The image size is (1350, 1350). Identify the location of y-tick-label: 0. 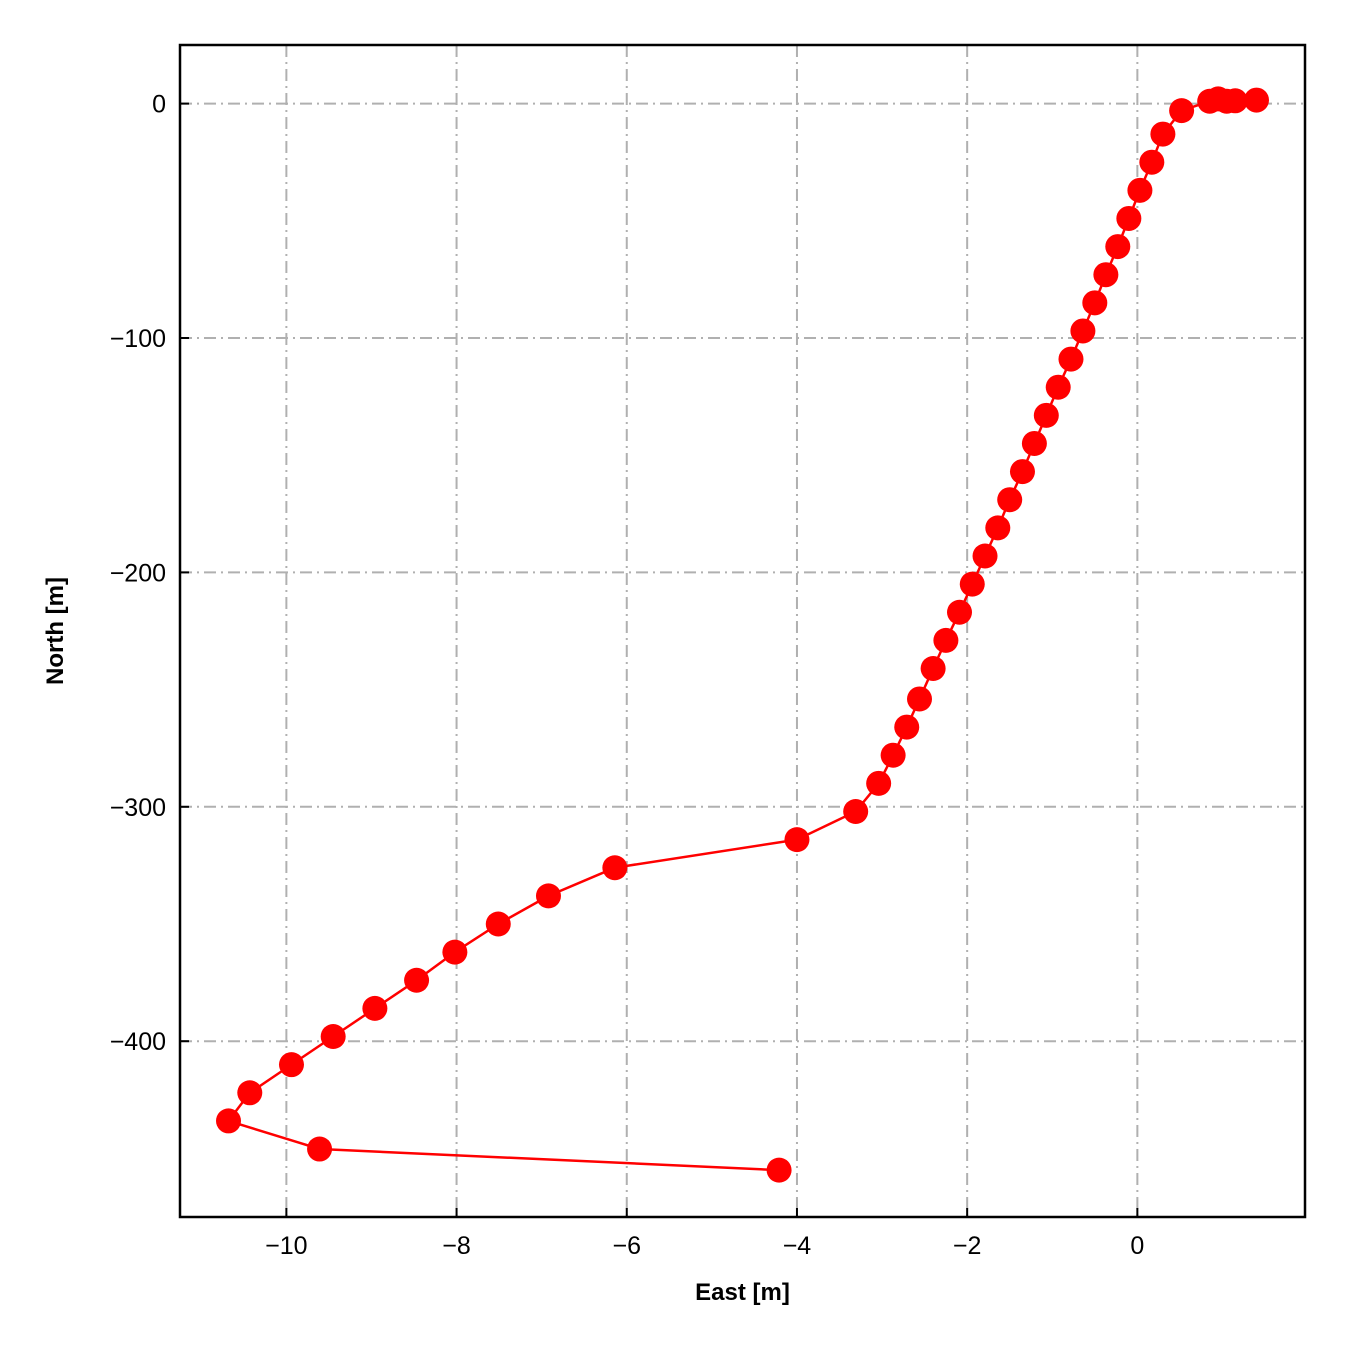
(159, 105).